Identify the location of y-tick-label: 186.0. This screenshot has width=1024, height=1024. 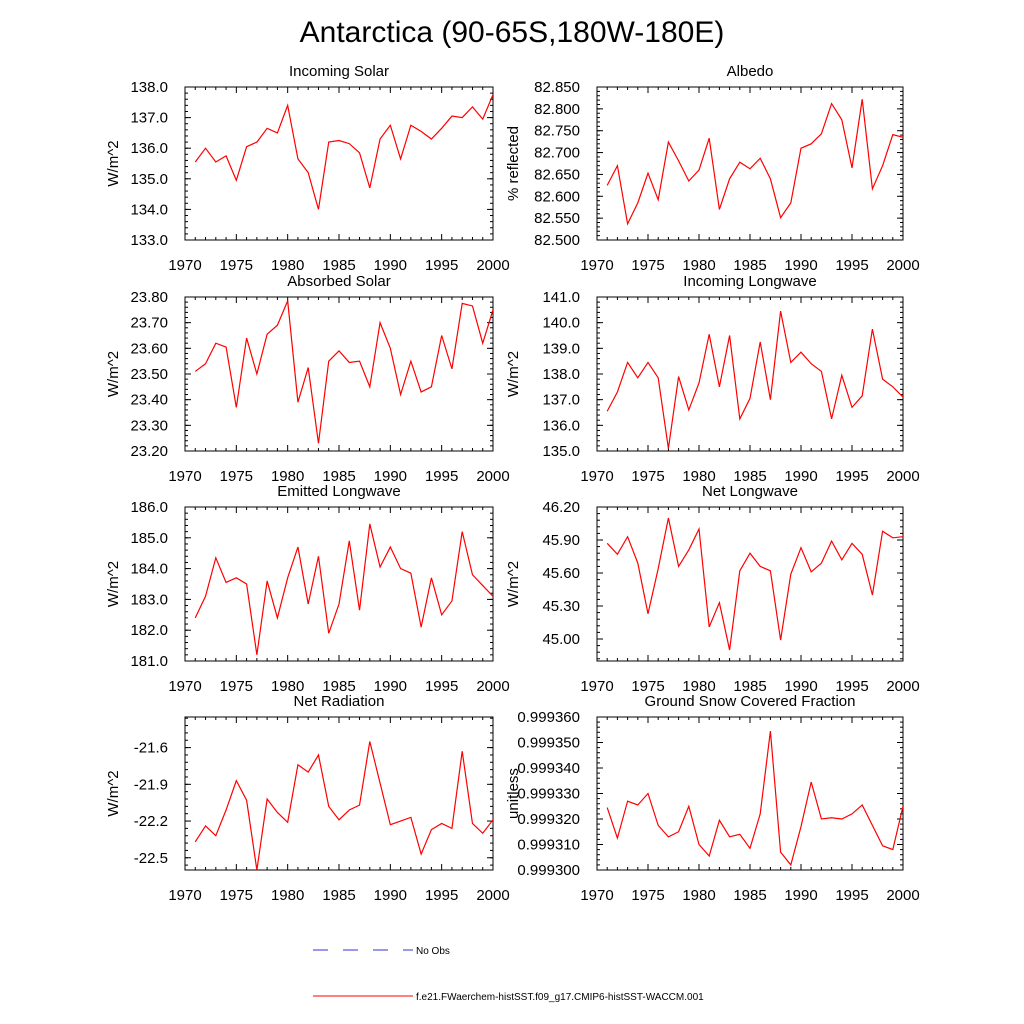
(149, 507).